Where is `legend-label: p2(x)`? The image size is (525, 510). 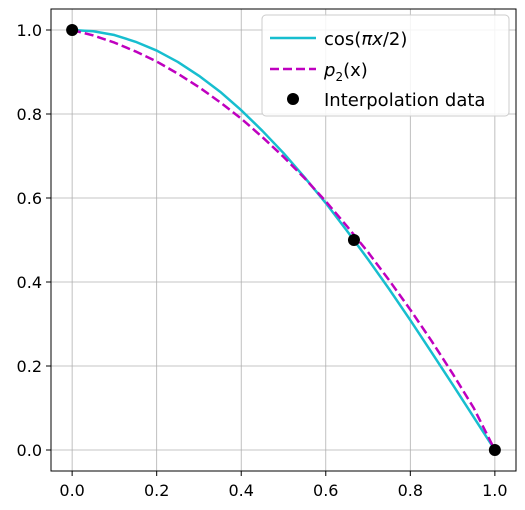 legend-label: p2(x) is located at coordinates (345, 72).